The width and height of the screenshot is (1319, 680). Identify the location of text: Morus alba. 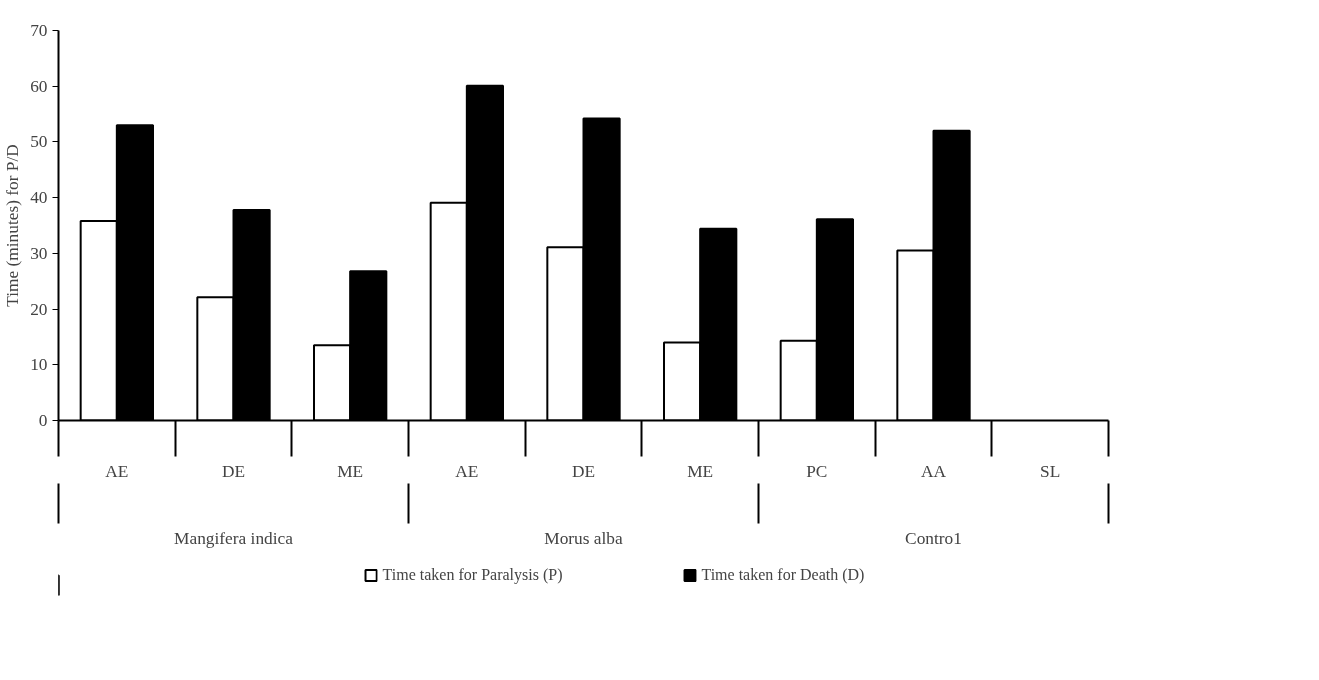
(584, 538).